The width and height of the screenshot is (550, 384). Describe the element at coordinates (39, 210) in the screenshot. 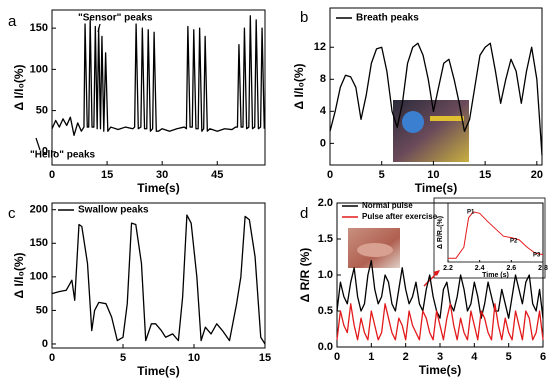

I see `y-tick-label: 200` at that location.